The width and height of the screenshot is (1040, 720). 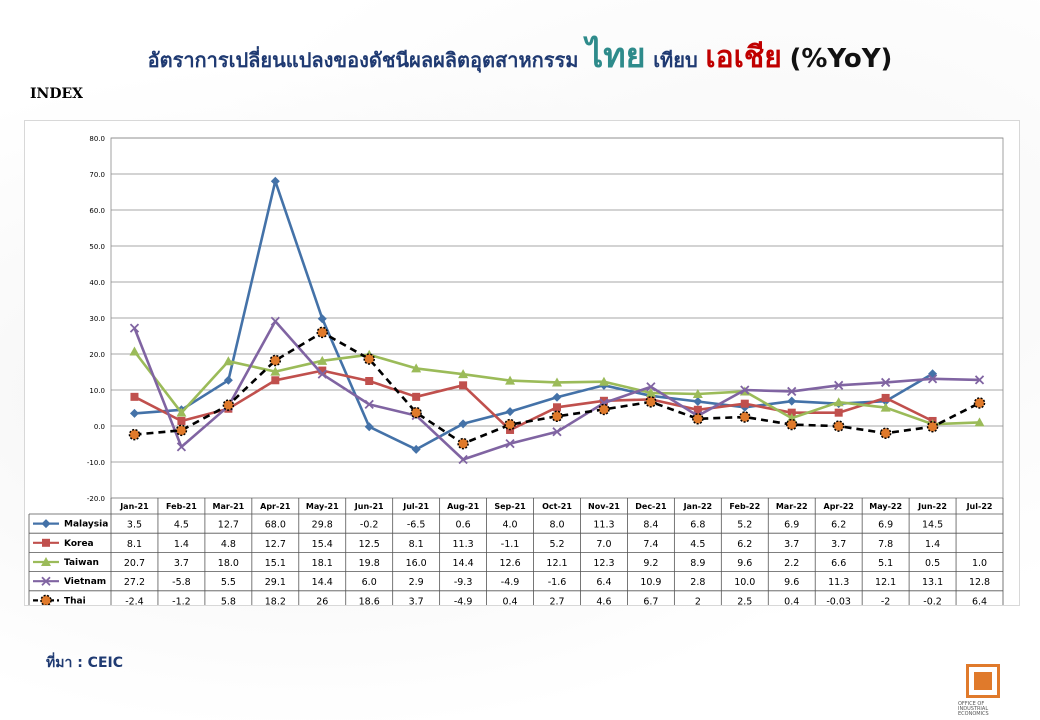 I want to click on data-table-value: 4.6, so click(x=603, y=600).